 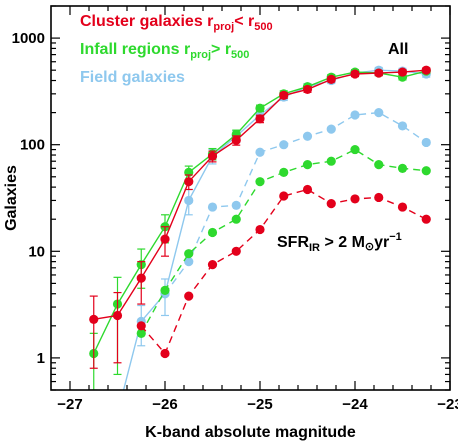 What do you see at coordinates (11, 198) in the screenshot?
I see `y-axis-label: Galaxies` at bounding box center [11, 198].